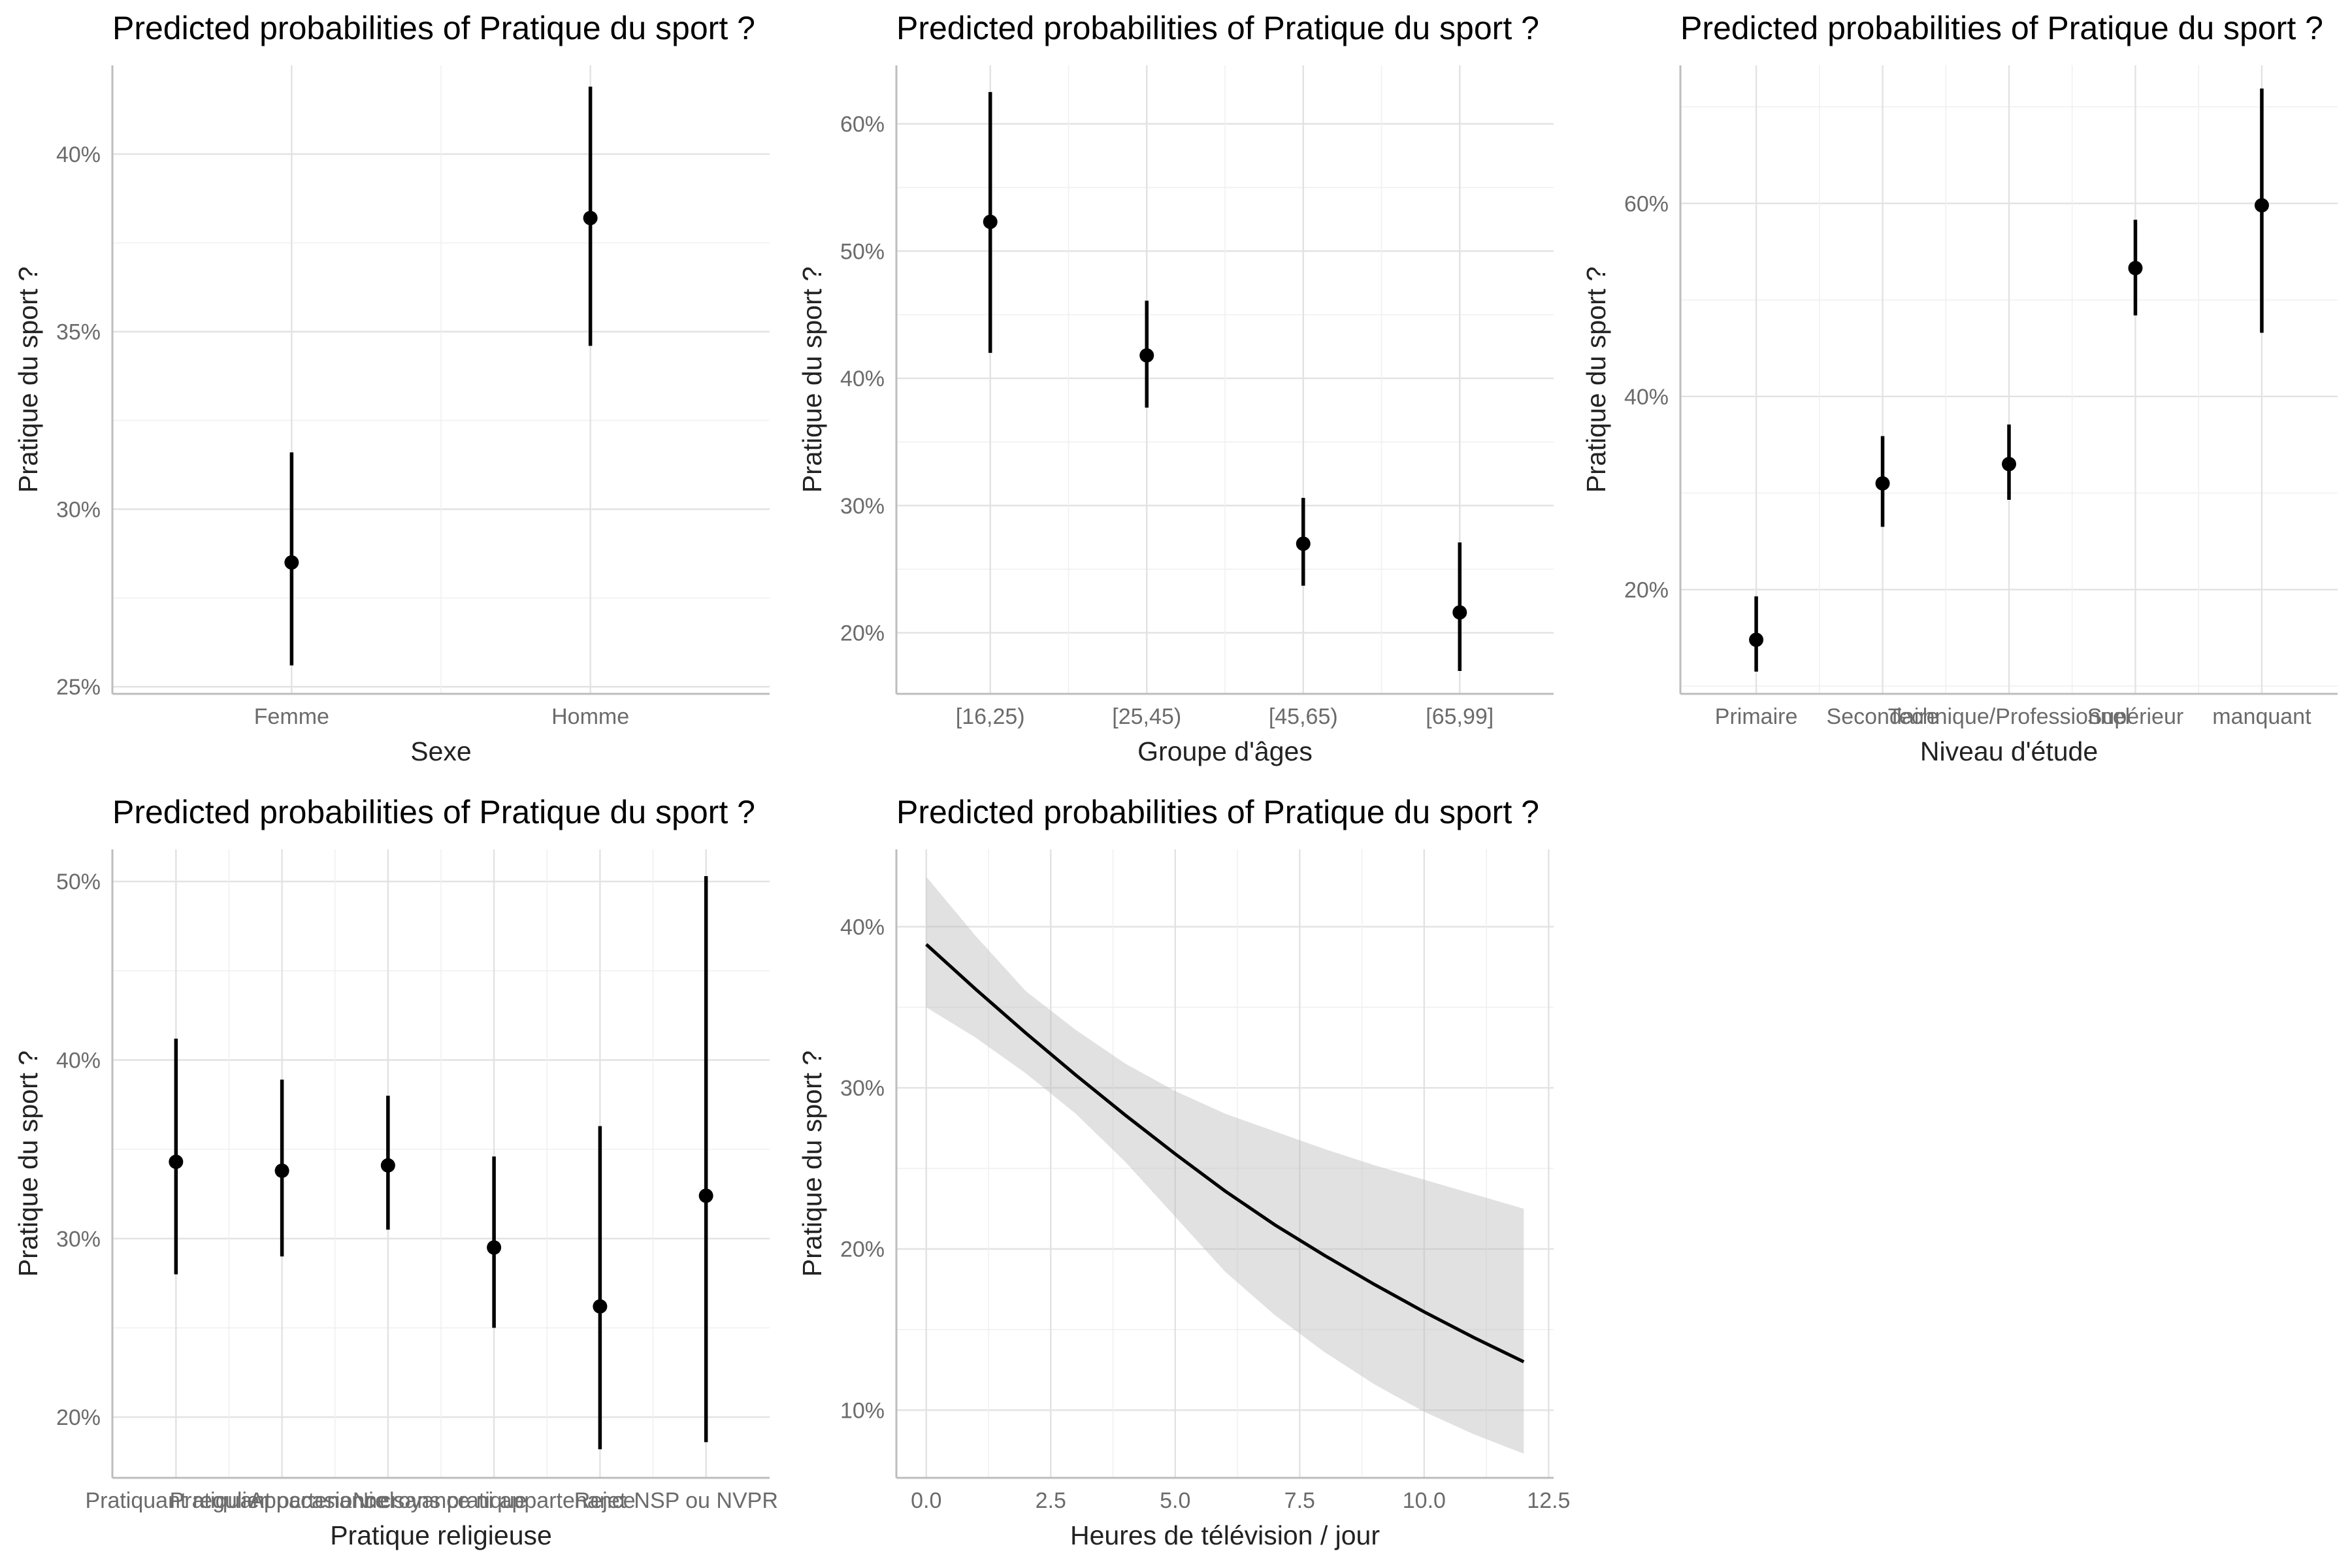 The image size is (2352, 1568). I want to click on x-tick-label: Ni croyance ni appartenance, so click(494, 1500).